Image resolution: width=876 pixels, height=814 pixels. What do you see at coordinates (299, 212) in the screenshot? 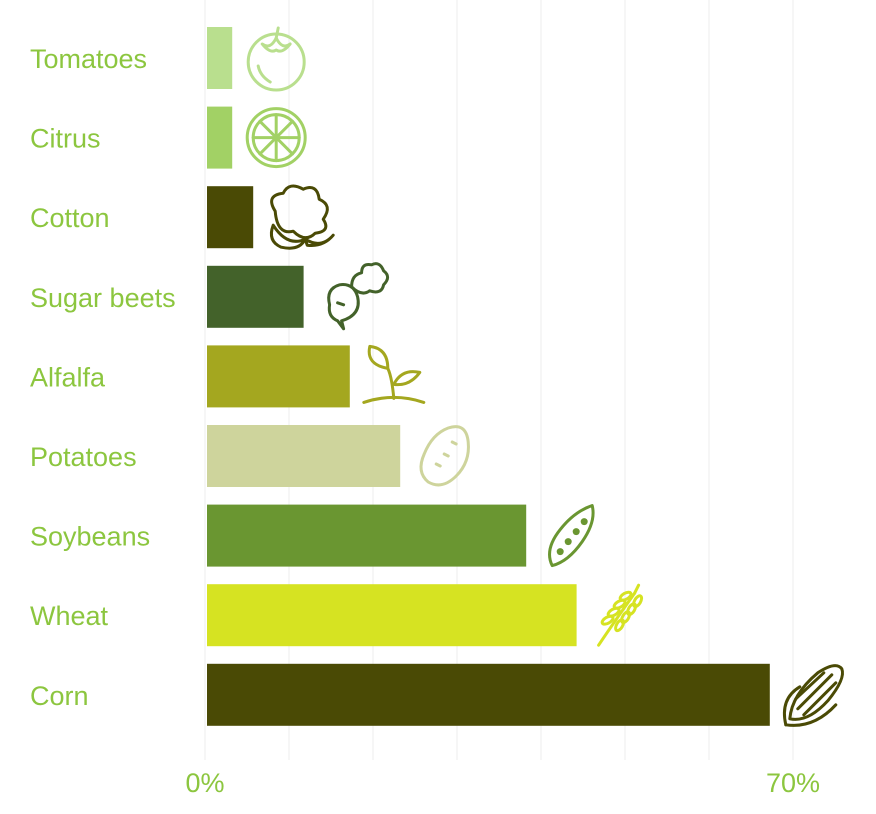
I see `cotton-boll` at bounding box center [299, 212].